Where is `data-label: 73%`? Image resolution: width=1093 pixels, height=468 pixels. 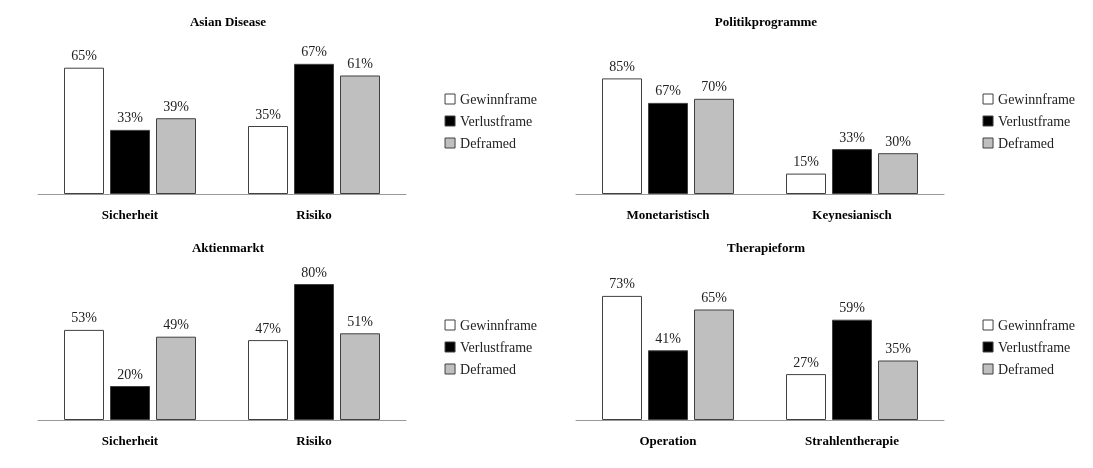
data-label: 73% is located at coordinates (622, 284).